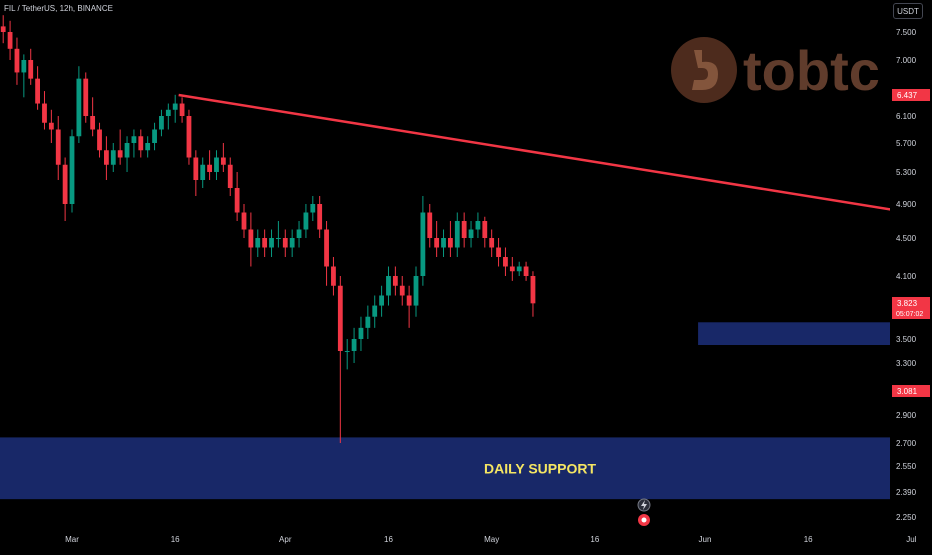 The height and width of the screenshot is (555, 932). What do you see at coordinates (906, 32) in the screenshot?
I see `price-tick: 7.500` at bounding box center [906, 32].